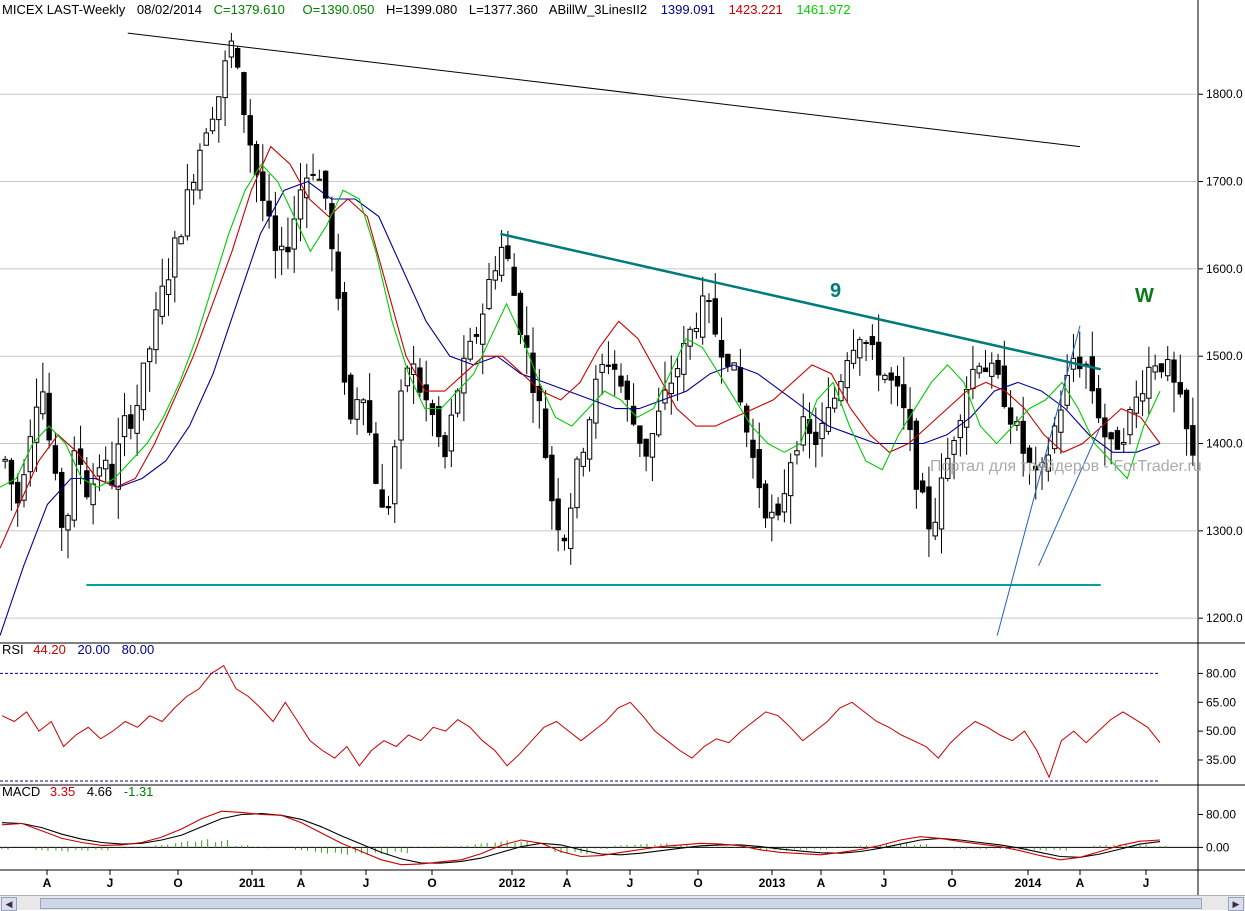 The image size is (1245, 911). What do you see at coordinates (49, 649) in the screenshot?
I see `rsi-value: 44.20` at bounding box center [49, 649].